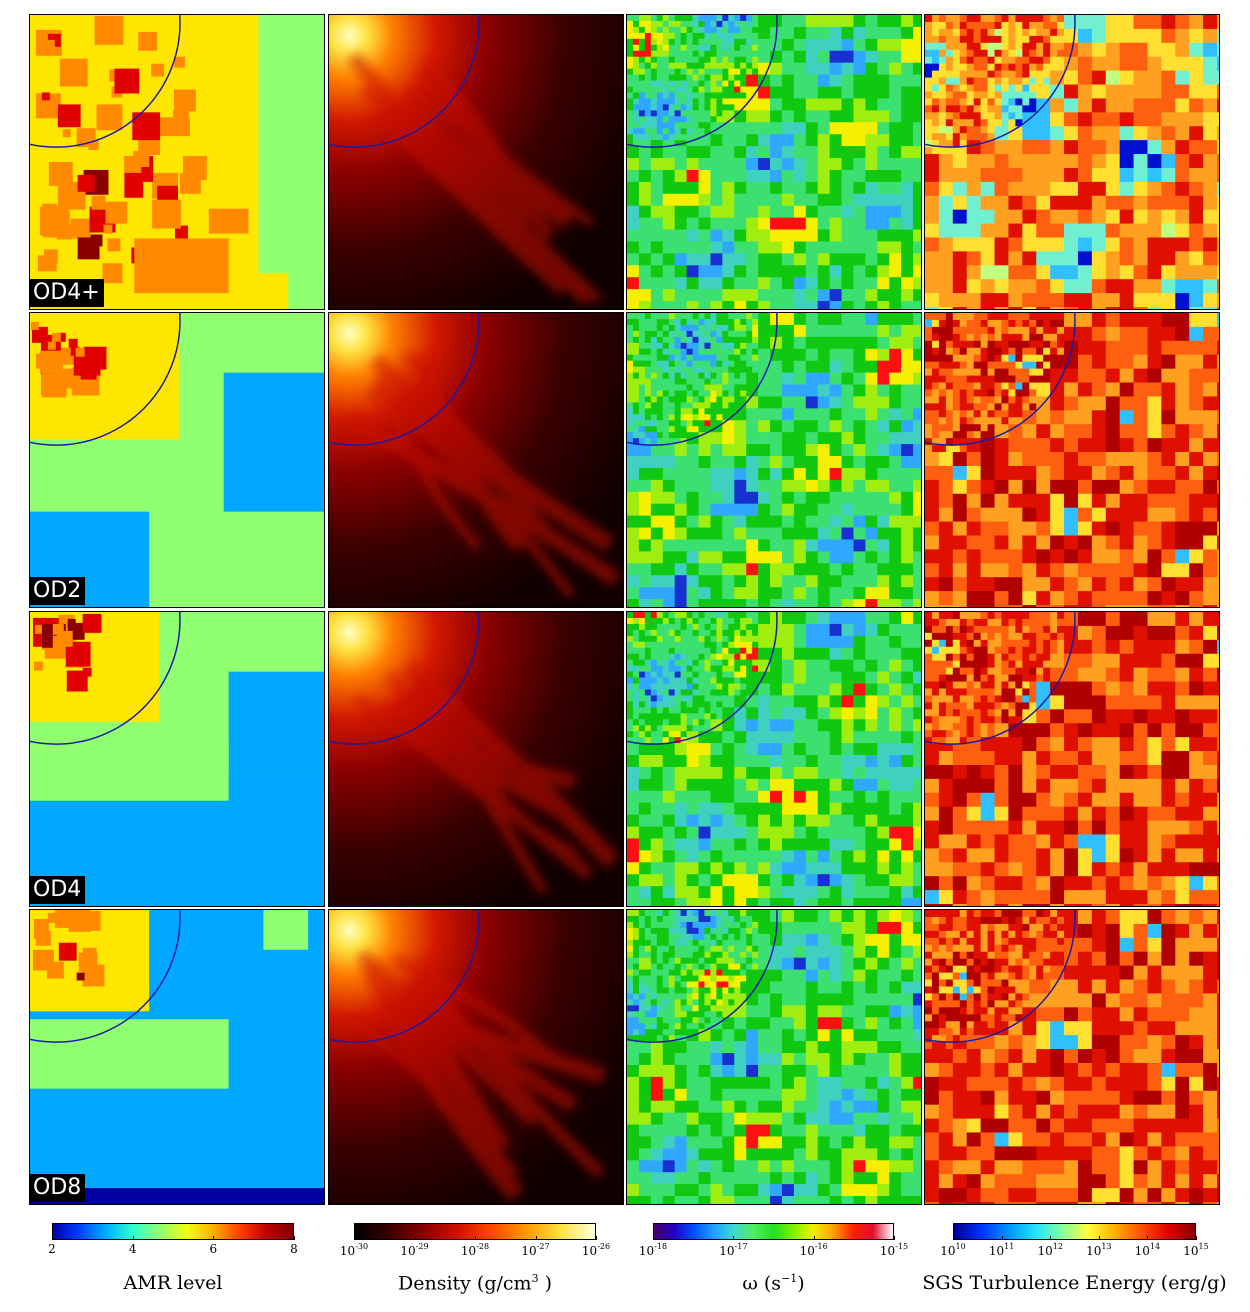  What do you see at coordinates (1147, 1250) in the screenshot?
I see `colorbar-tick-label: 1014` at bounding box center [1147, 1250].